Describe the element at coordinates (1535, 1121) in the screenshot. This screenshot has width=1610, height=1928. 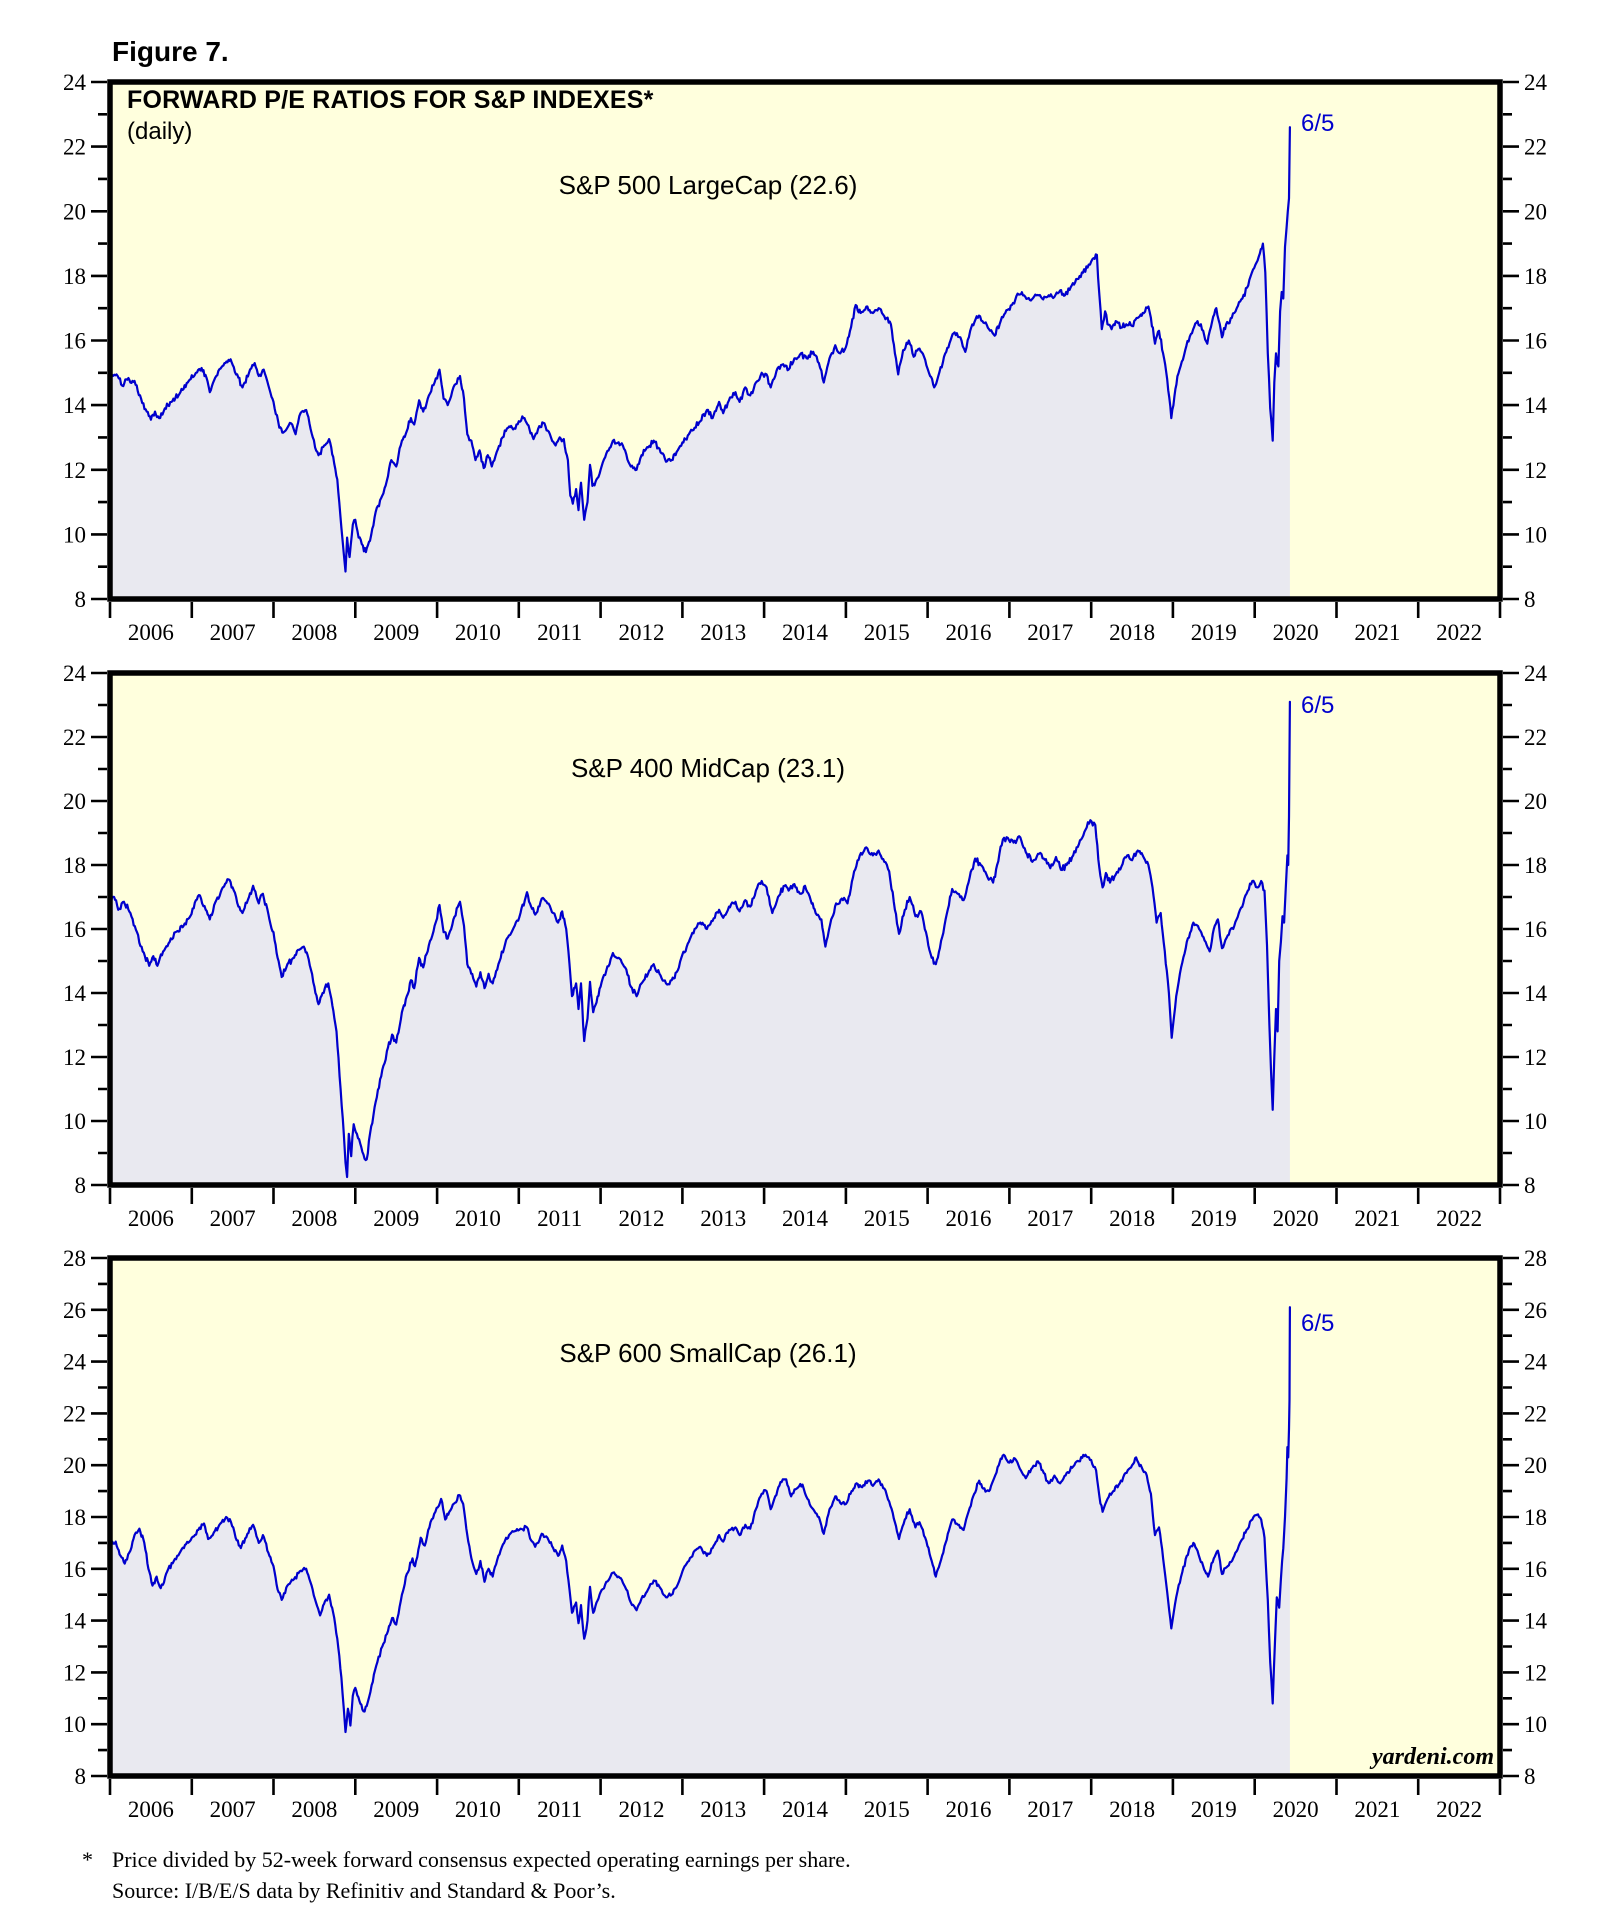
I see `y-tick-label-right: 10` at that location.